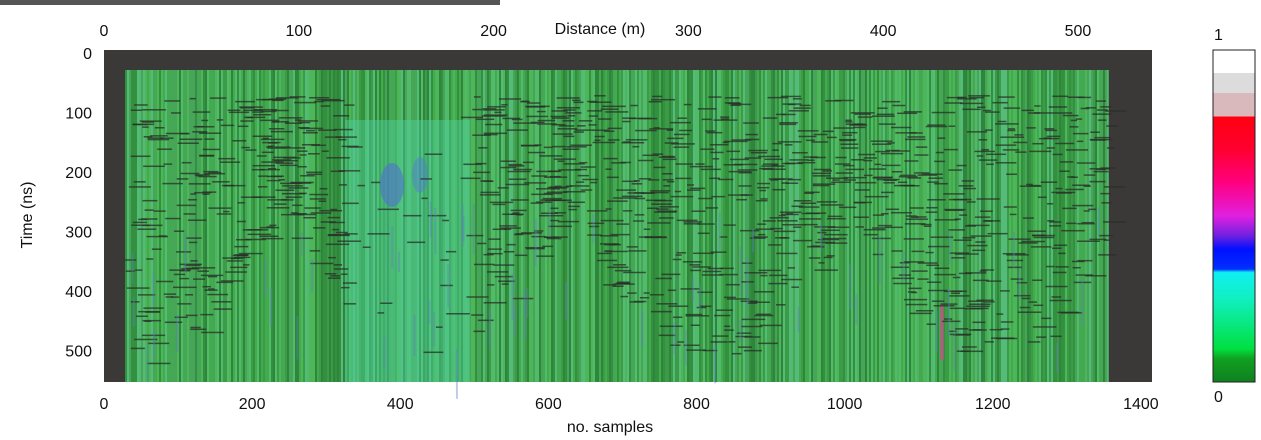 This screenshot has width=1261, height=440. What do you see at coordinates (993, 404) in the screenshot?
I see `x-tick-label: 1200` at bounding box center [993, 404].